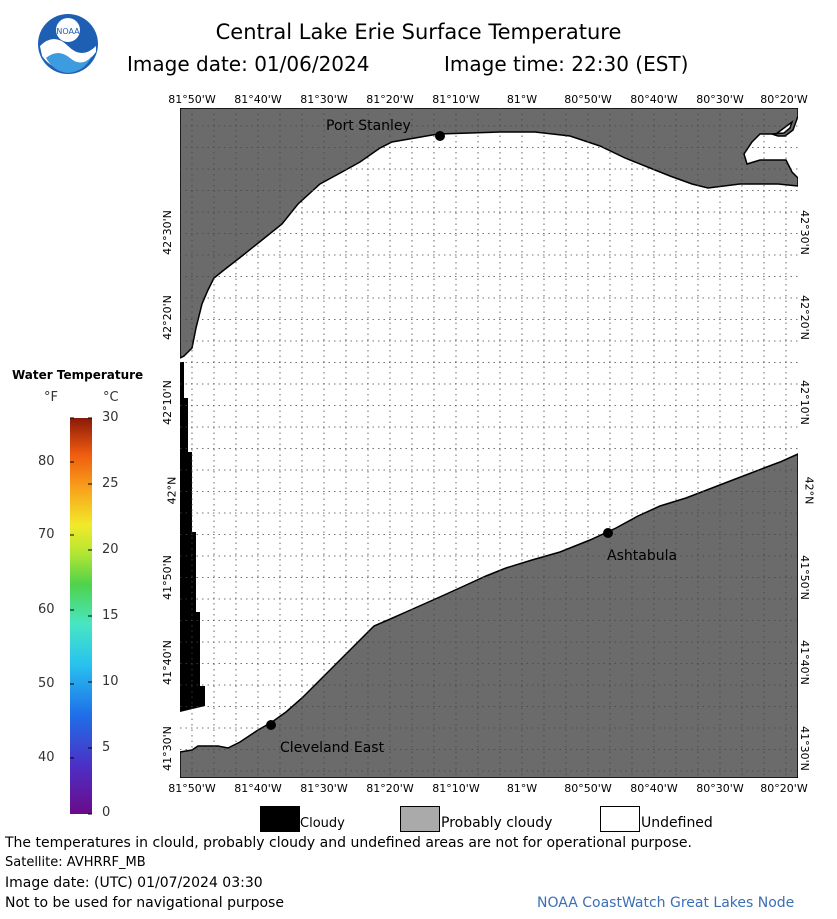 This screenshot has height=919, width=837. I want to click on key-undefined-label: Undefined, so click(677, 823).